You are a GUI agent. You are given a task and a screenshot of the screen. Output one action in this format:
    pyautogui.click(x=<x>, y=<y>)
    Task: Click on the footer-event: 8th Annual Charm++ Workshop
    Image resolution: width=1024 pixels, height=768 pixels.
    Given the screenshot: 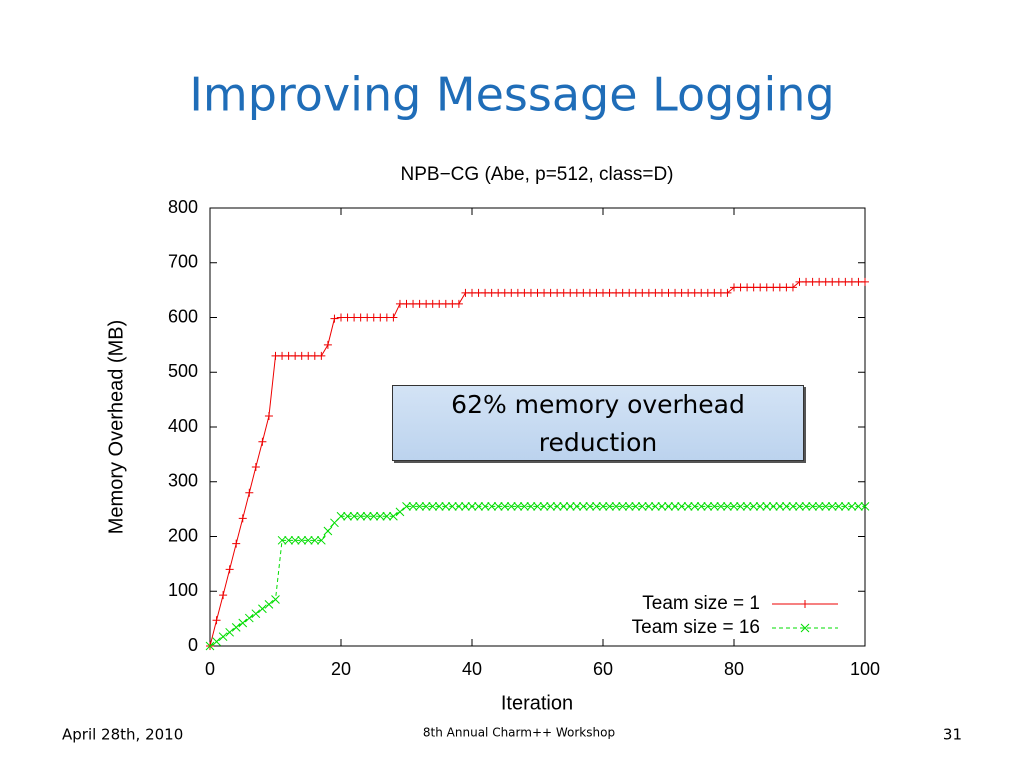 What is the action you would take?
    pyautogui.click(x=519, y=733)
    